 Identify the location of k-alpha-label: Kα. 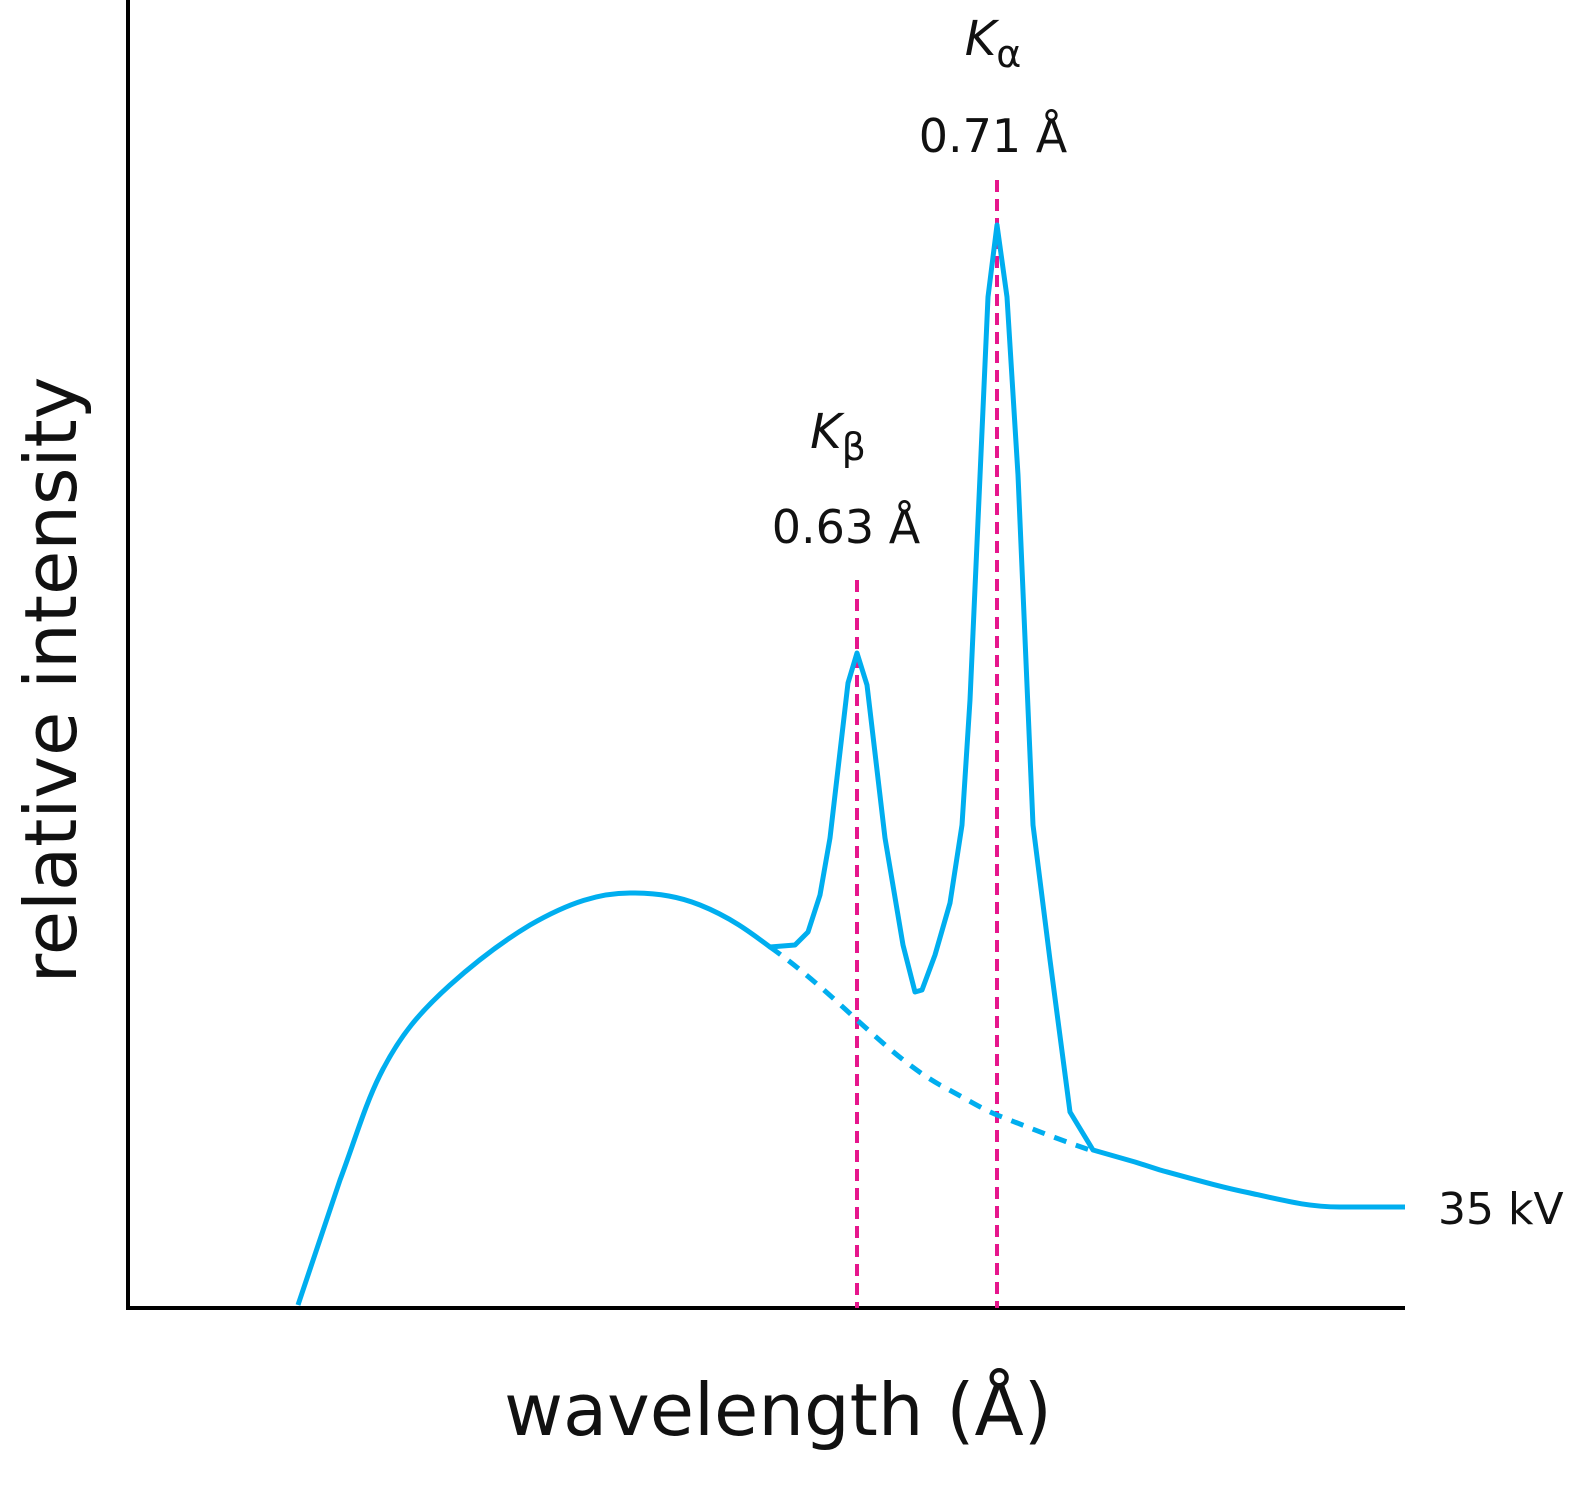
(993, 43).